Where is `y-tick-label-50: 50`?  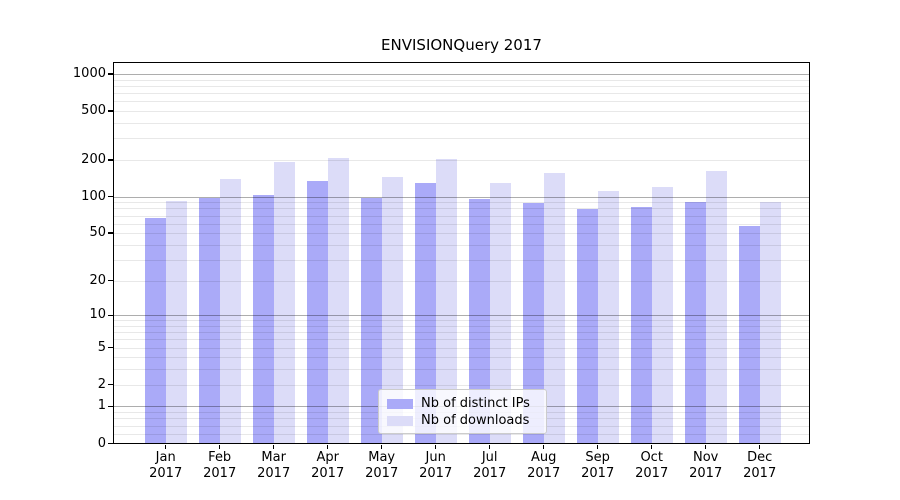 y-tick-label-50: 50 is located at coordinates (97, 233).